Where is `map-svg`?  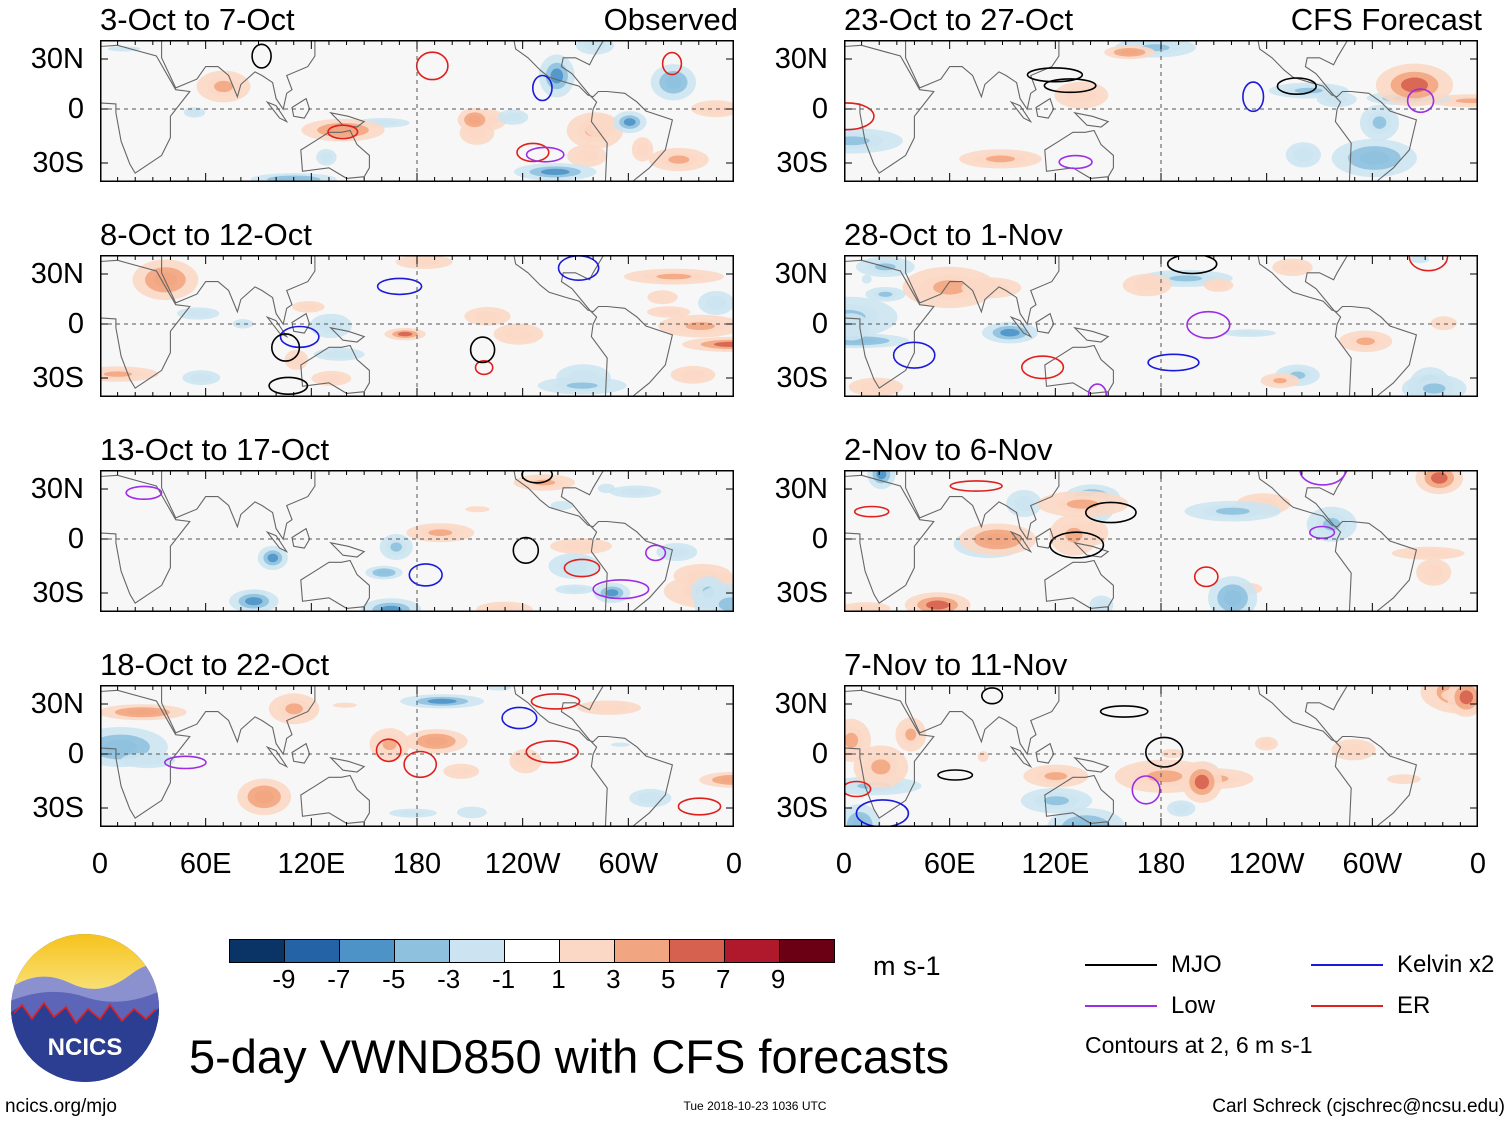 map-svg is located at coordinates (1161, 541).